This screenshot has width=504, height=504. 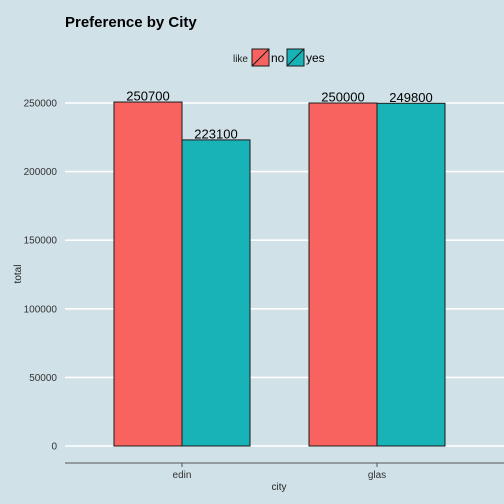 I want to click on y-tick-label: 0, so click(x=54, y=447).